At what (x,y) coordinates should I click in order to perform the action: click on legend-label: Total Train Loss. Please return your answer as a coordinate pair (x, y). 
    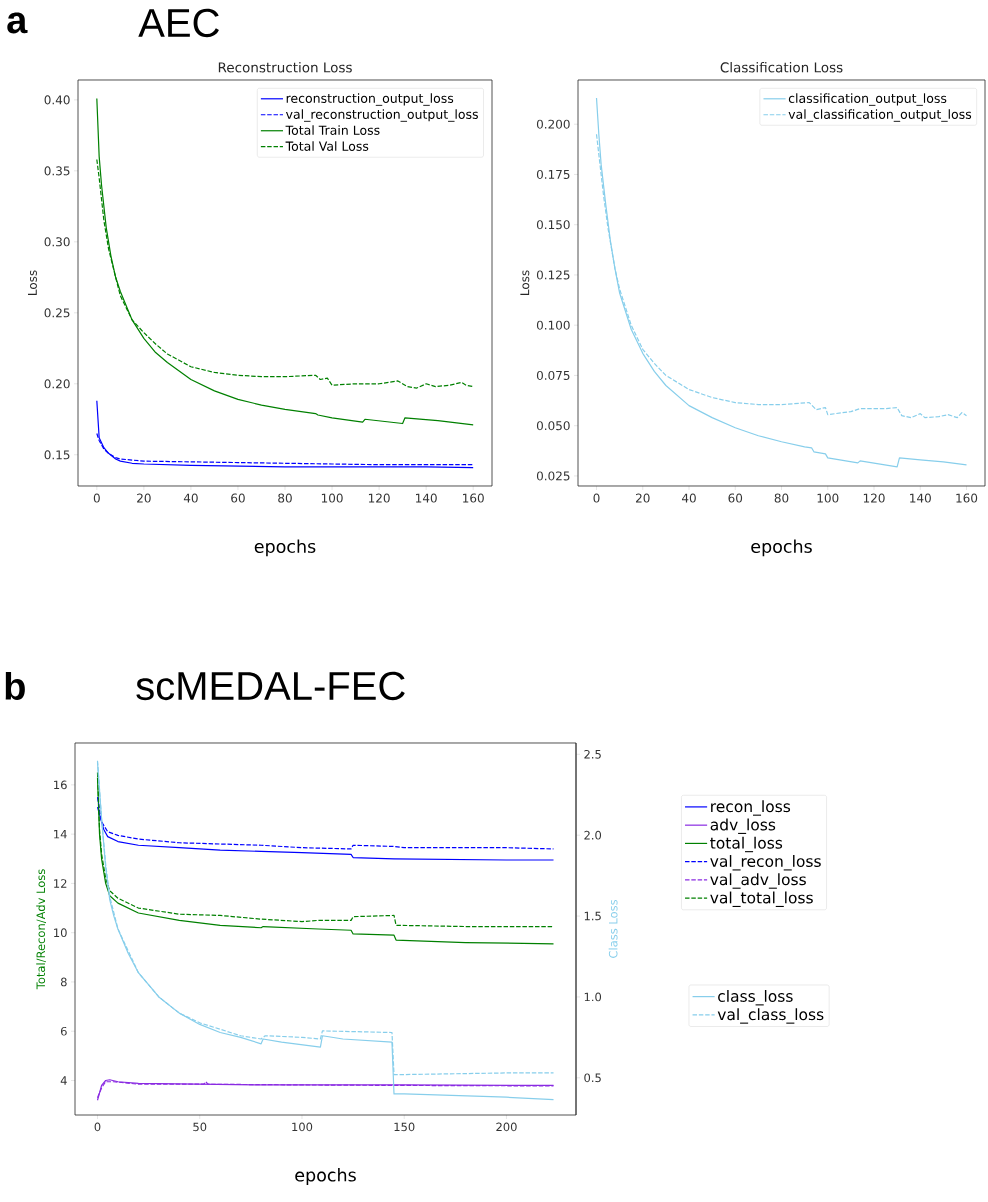
    Looking at the image, I should click on (332, 130).